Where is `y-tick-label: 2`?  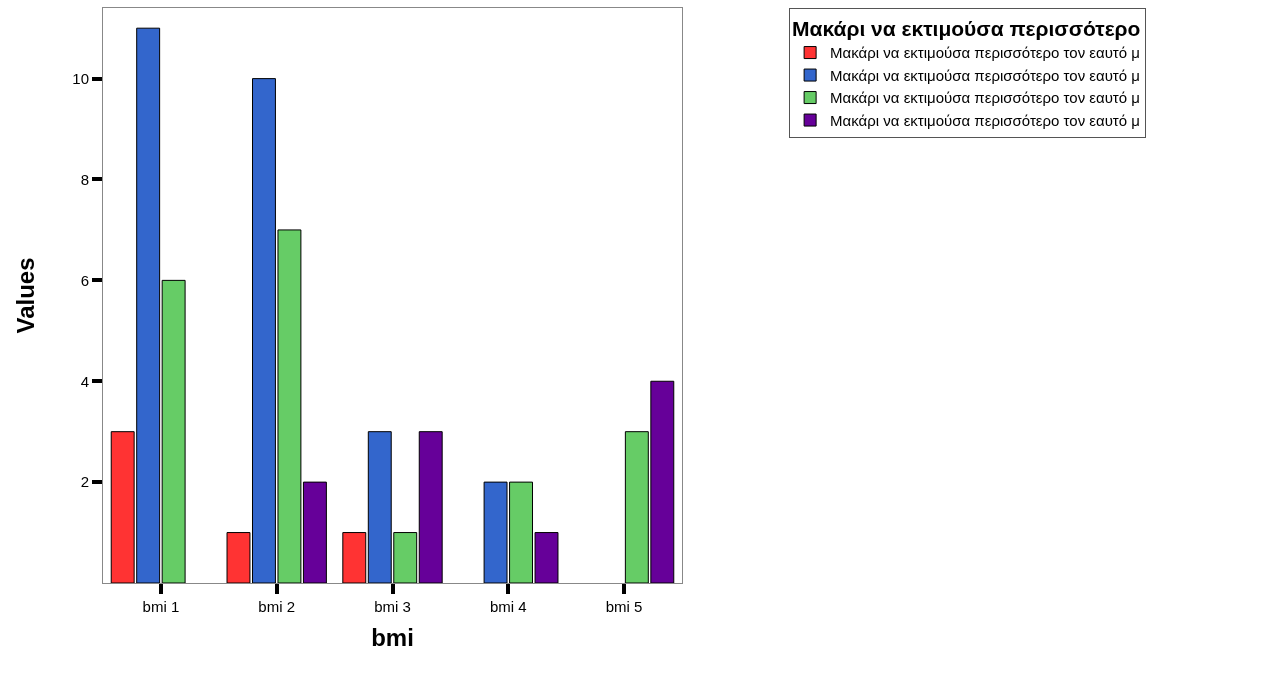 y-tick-label: 2 is located at coordinates (84, 482).